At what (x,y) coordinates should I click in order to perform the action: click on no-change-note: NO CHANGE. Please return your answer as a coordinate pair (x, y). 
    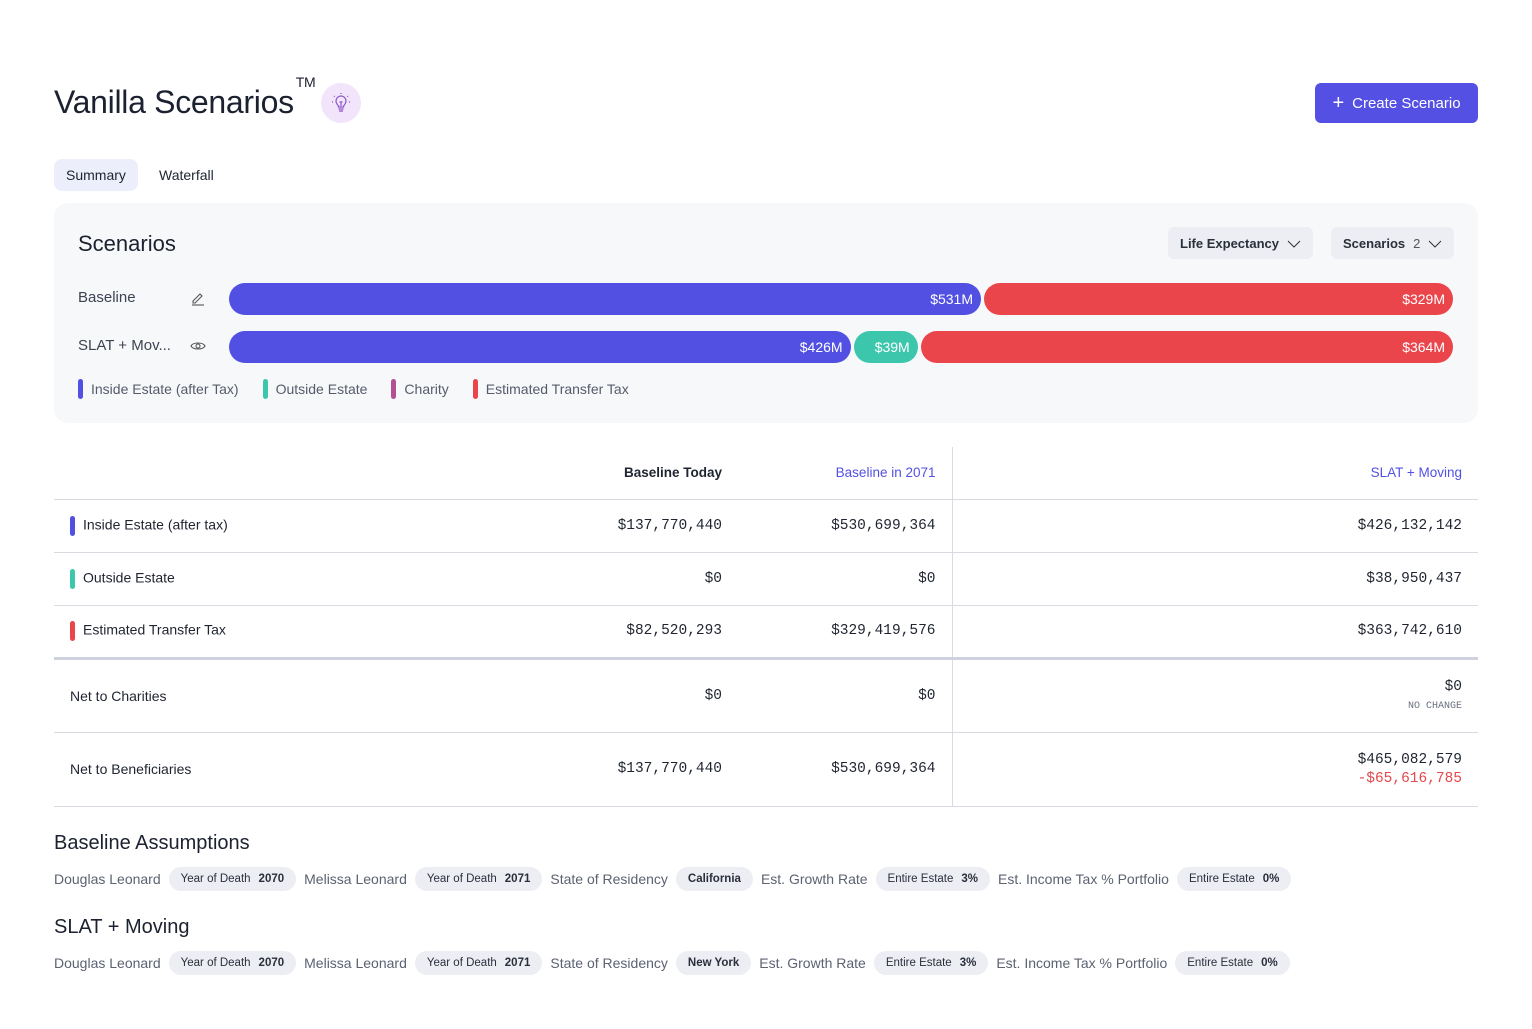
    Looking at the image, I should click on (1434, 706).